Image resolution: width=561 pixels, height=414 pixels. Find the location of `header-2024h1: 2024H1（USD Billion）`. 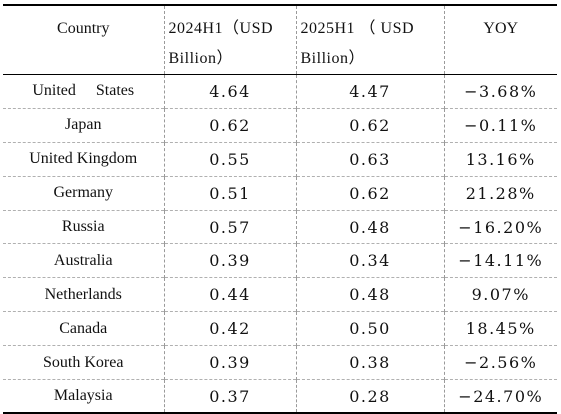

header-2024h1: 2024H1（USD Billion） is located at coordinates (229, 39).